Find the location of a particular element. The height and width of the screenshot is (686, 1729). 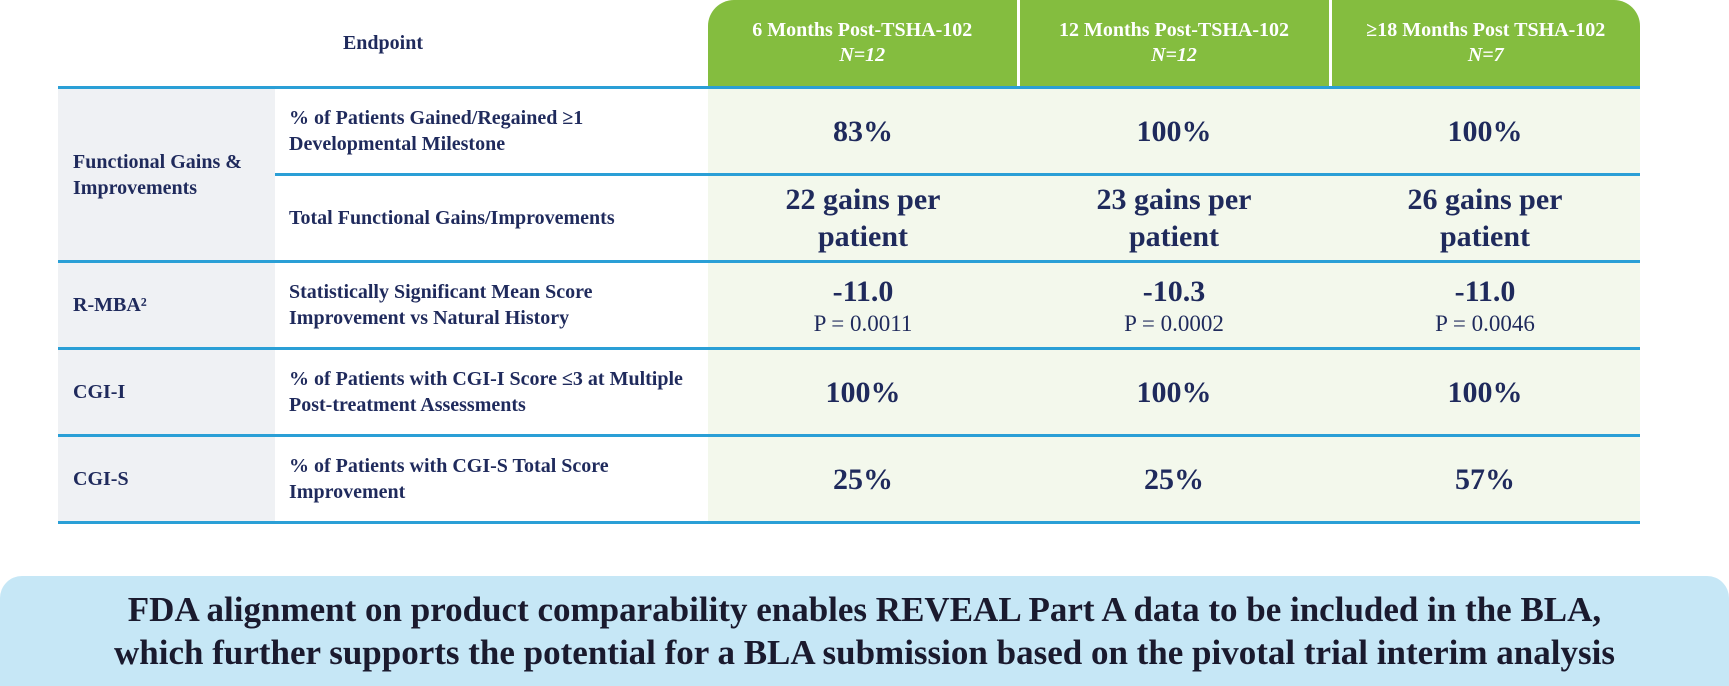

header-cell: 6 Months Post-TSHA-102 N=12 is located at coordinates (863, 44).